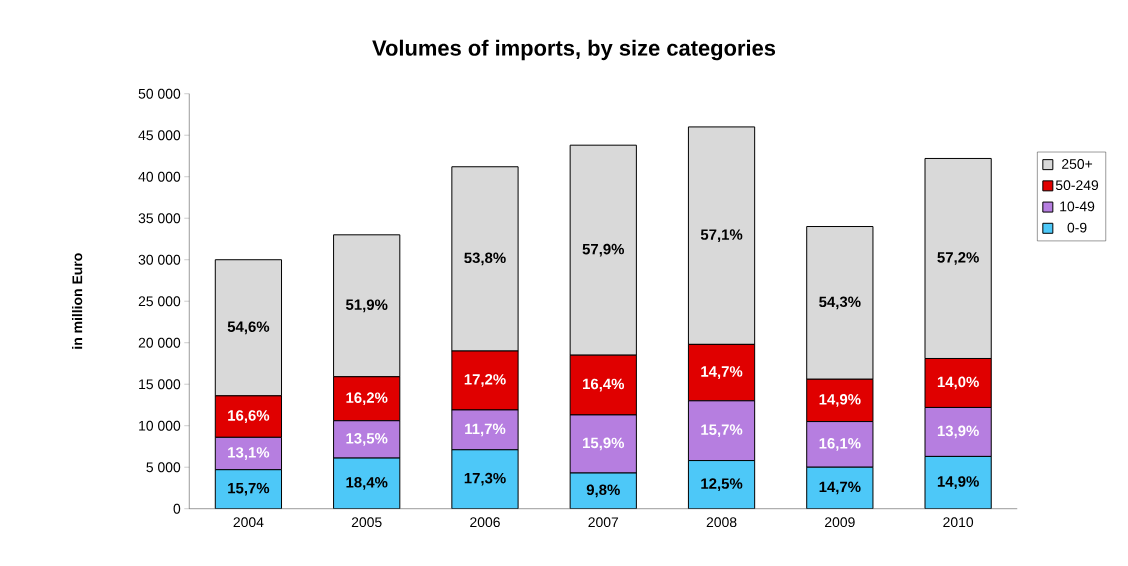  Describe the element at coordinates (574, 50) in the screenshot. I see `chart-title: Volumes of imports, by size categories` at that location.